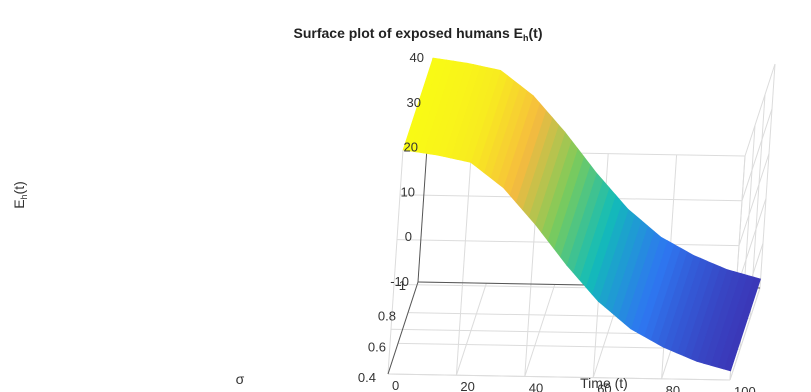  I want to click on x-axis-label: Time (t), so click(604, 383).